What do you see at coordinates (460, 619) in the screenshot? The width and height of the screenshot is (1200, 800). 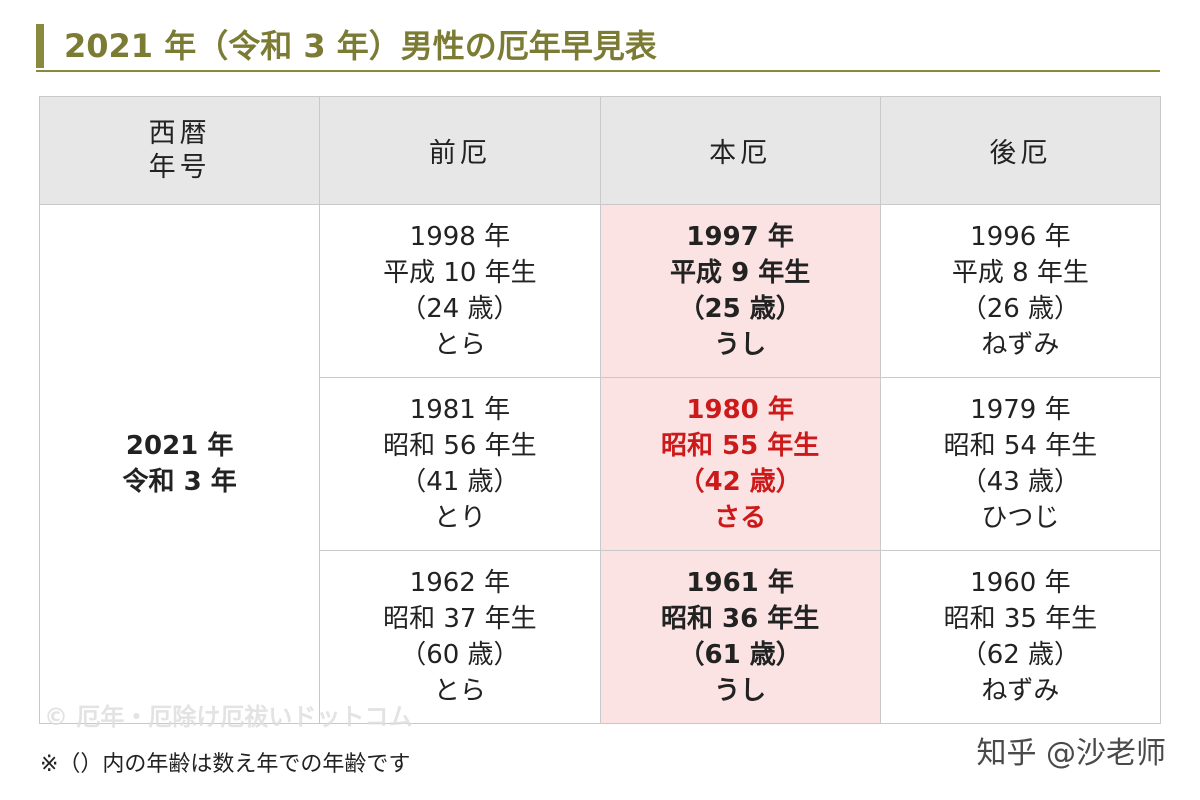 I see `cell-birth-era: 昭和 37 年生` at bounding box center [460, 619].